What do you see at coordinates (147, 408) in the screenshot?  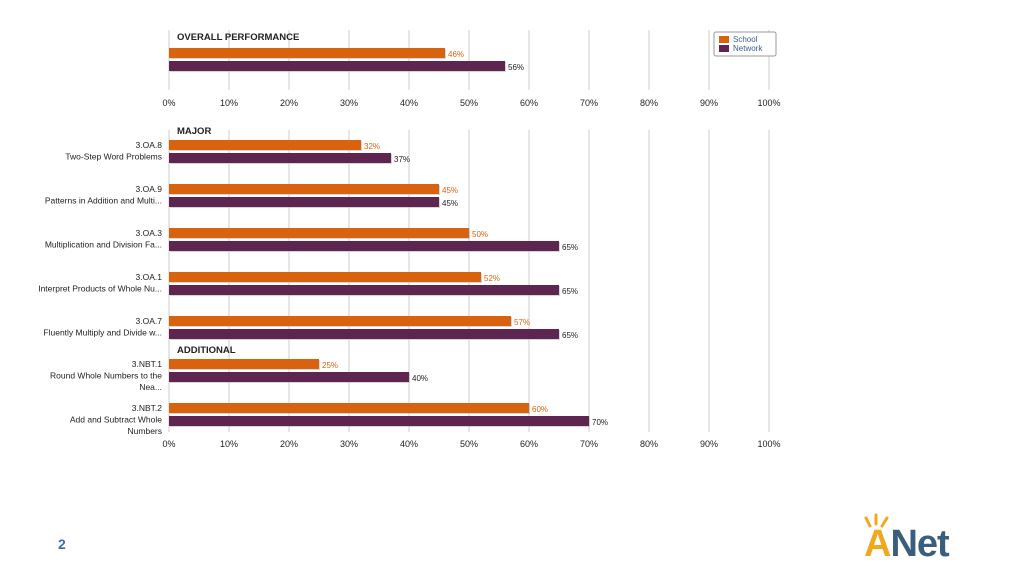 I see `category-code: 3.NBT.2` at bounding box center [147, 408].